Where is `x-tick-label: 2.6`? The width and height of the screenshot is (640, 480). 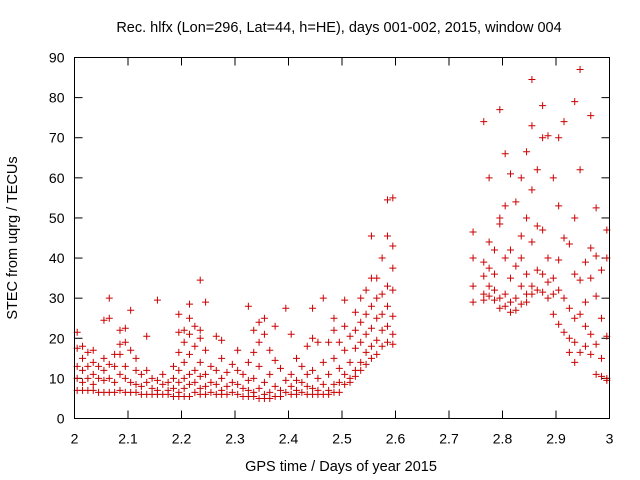 x-tick-label: 2.6 is located at coordinates (396, 439).